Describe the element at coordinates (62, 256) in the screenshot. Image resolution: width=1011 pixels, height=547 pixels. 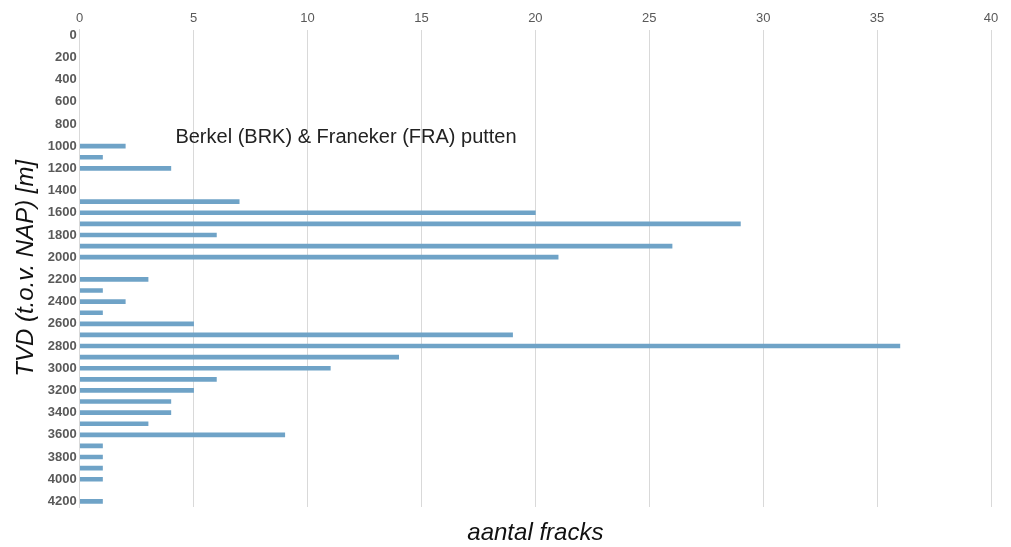
I see `y-tick-label: 2000` at that location.